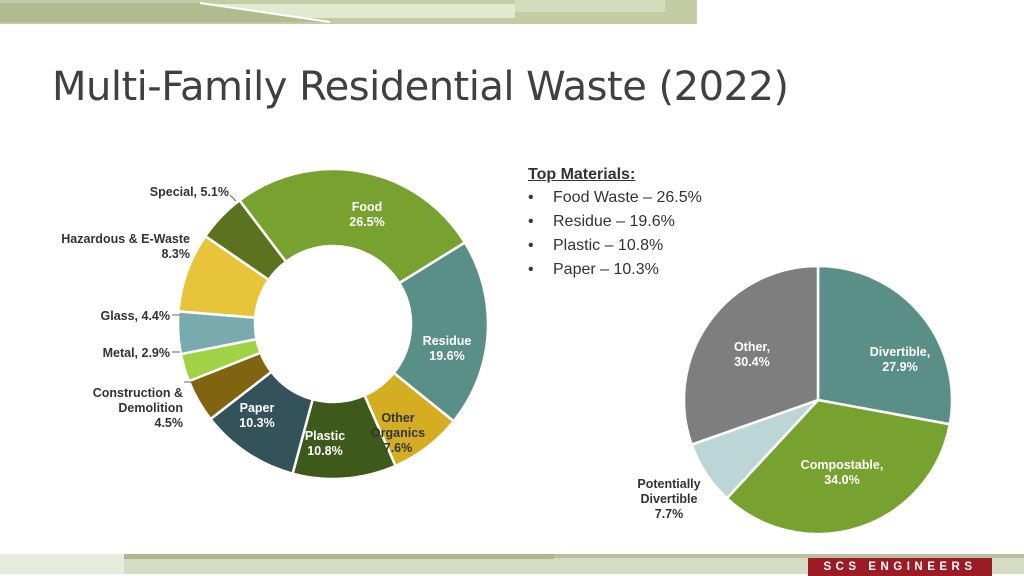 The image size is (1024, 576). What do you see at coordinates (615, 270) in the screenshot?
I see `list-item: Paper – 10.3%` at bounding box center [615, 270].